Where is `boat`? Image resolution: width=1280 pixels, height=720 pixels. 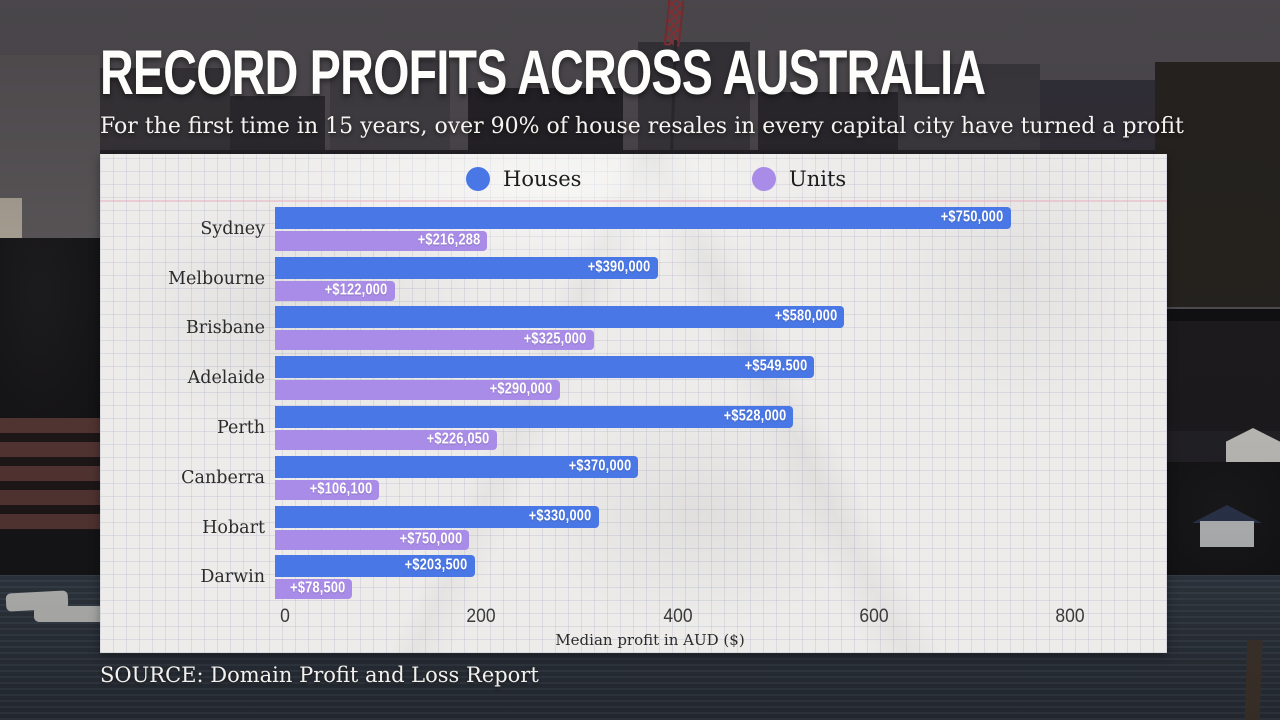
boat is located at coordinates (70, 614).